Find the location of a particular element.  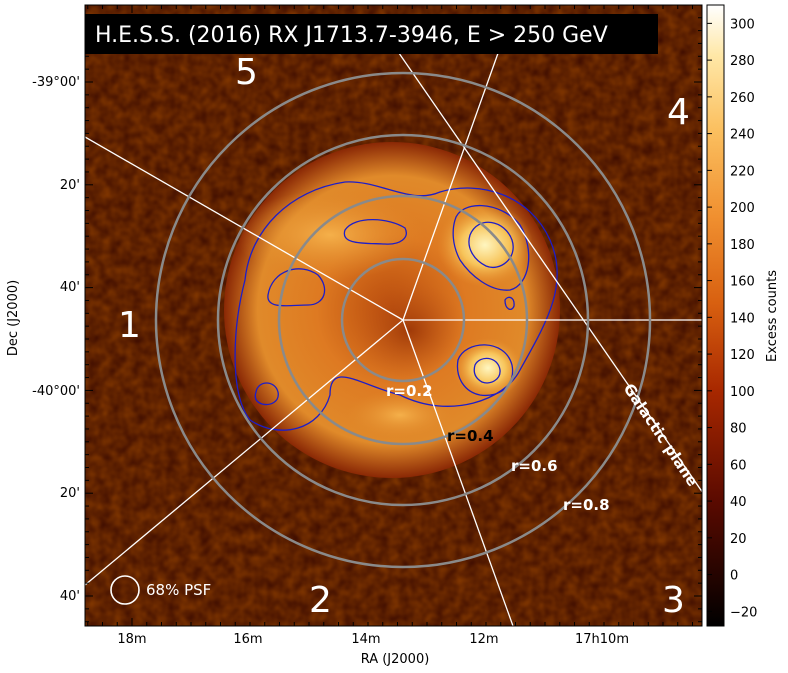

colorbar-tick-label: −20 is located at coordinates (743, 612).